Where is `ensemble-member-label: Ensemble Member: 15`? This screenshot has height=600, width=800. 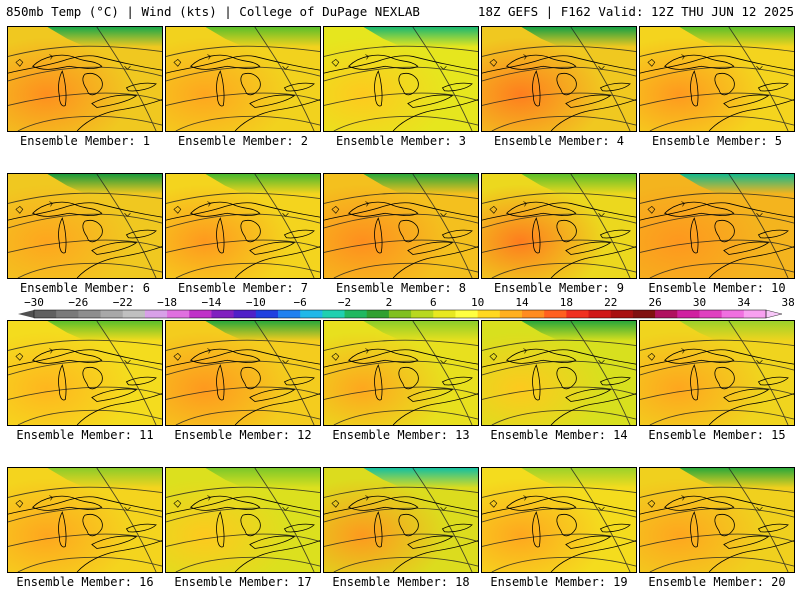
ensemble-member-label: Ensemble Member: 15 is located at coordinates (717, 435).